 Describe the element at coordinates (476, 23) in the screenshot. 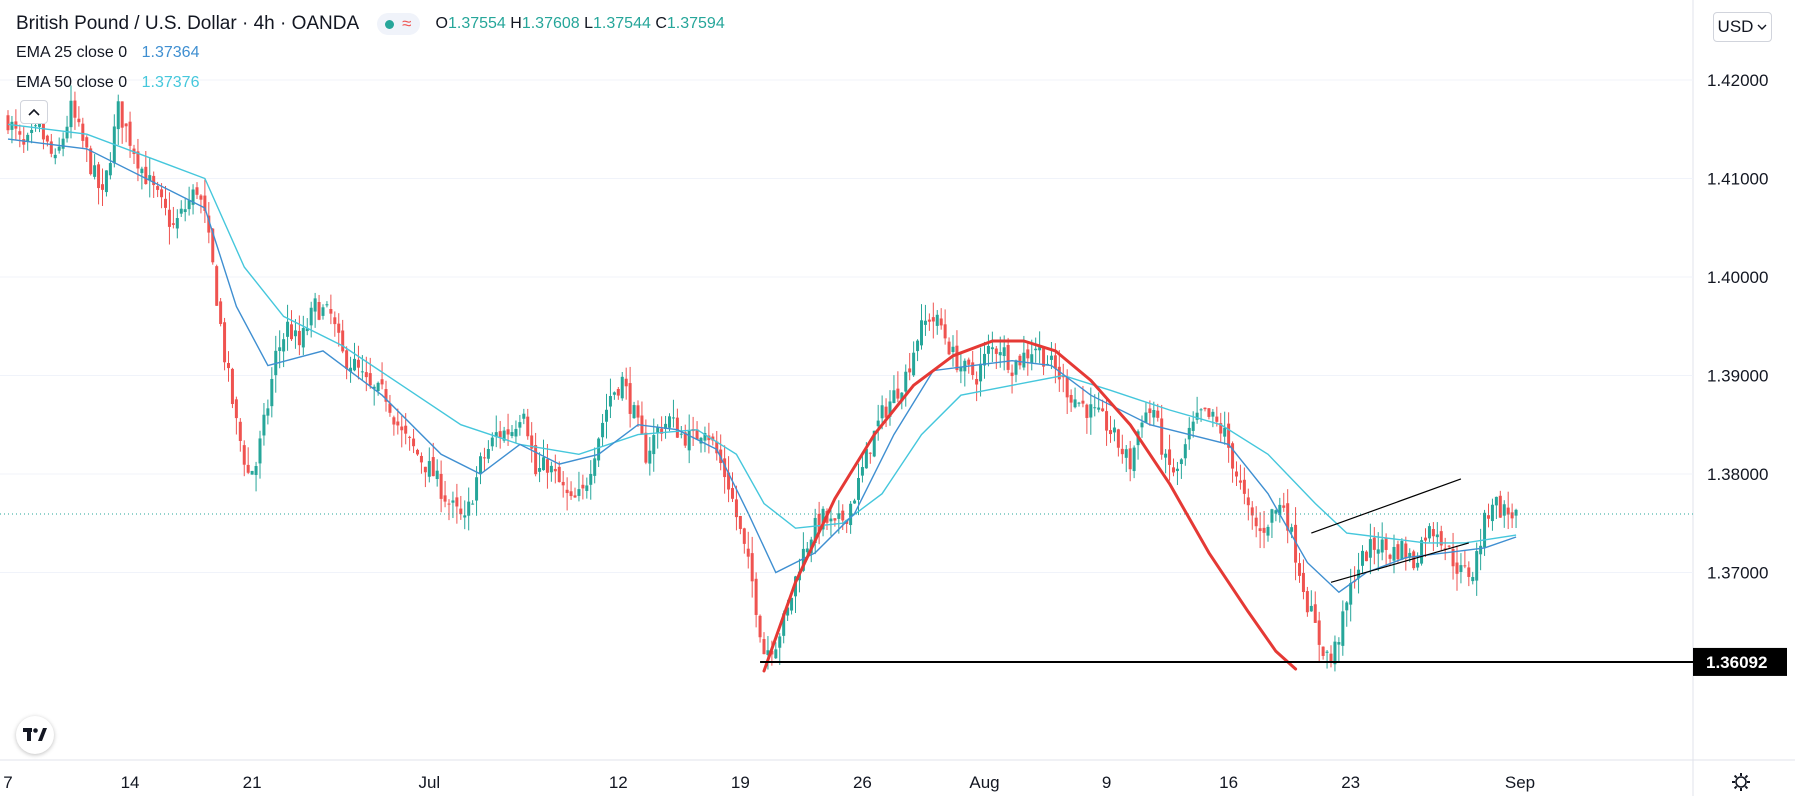

I see `open-value: 1.37554` at that location.